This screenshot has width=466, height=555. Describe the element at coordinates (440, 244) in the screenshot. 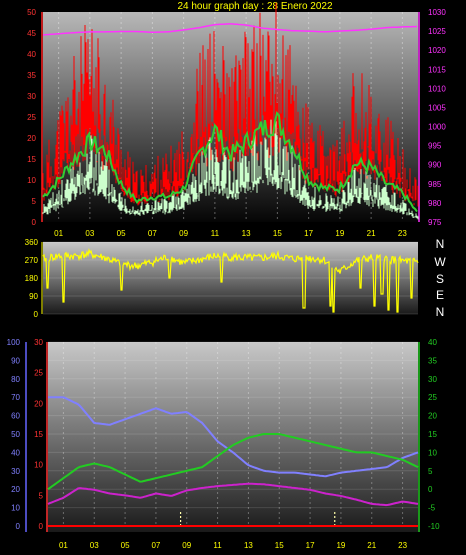

I see `direction-label-n-top: N` at that location.